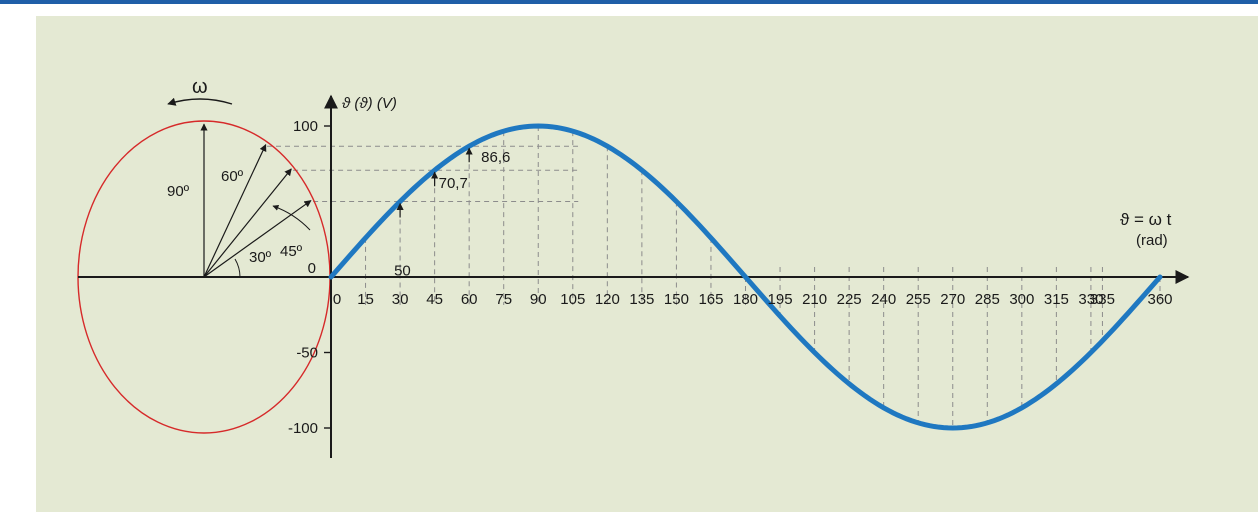 This screenshot has width=1258, height=512. Describe the element at coordinates (987, 299) in the screenshot. I see `x-tick-label-285: 285` at that location.